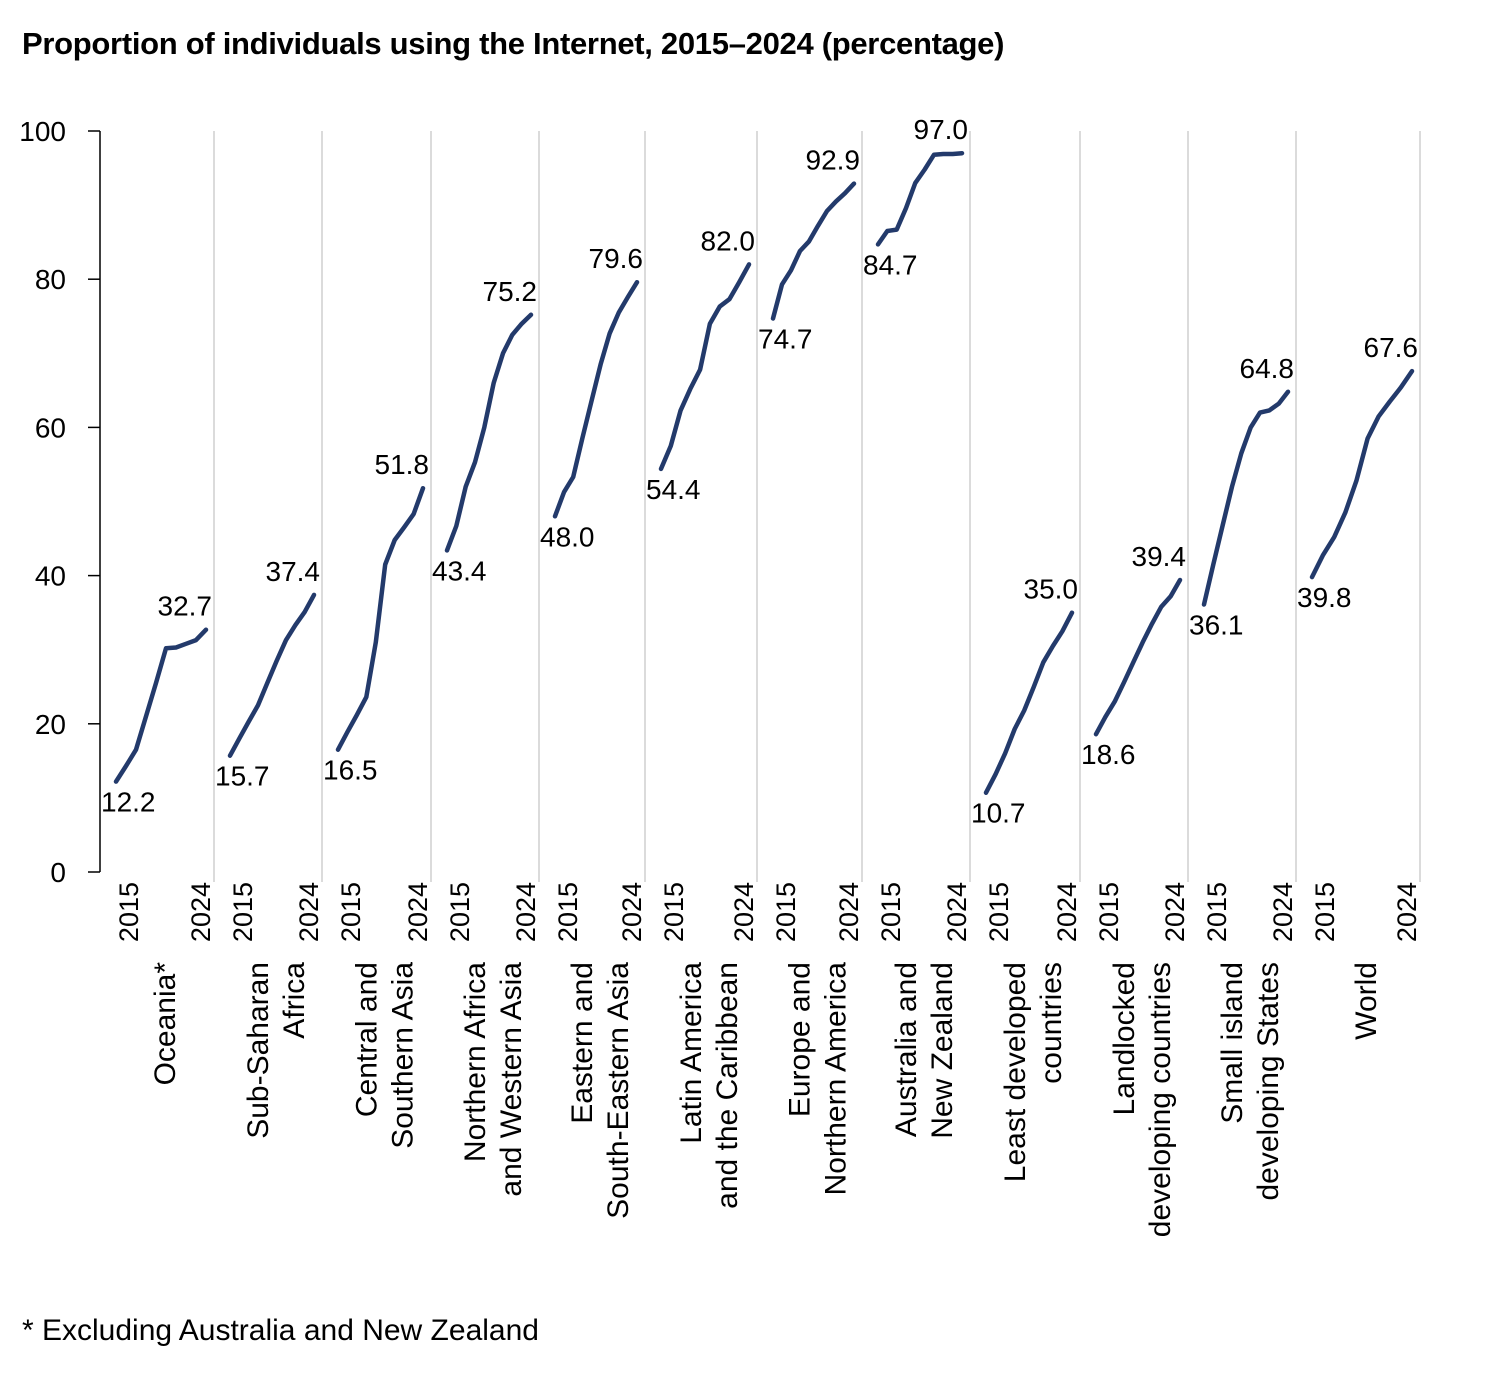 The height and width of the screenshot is (1396, 1510). What do you see at coordinates (165, 1024) in the screenshot?
I see `category-label: Oceania*` at bounding box center [165, 1024].